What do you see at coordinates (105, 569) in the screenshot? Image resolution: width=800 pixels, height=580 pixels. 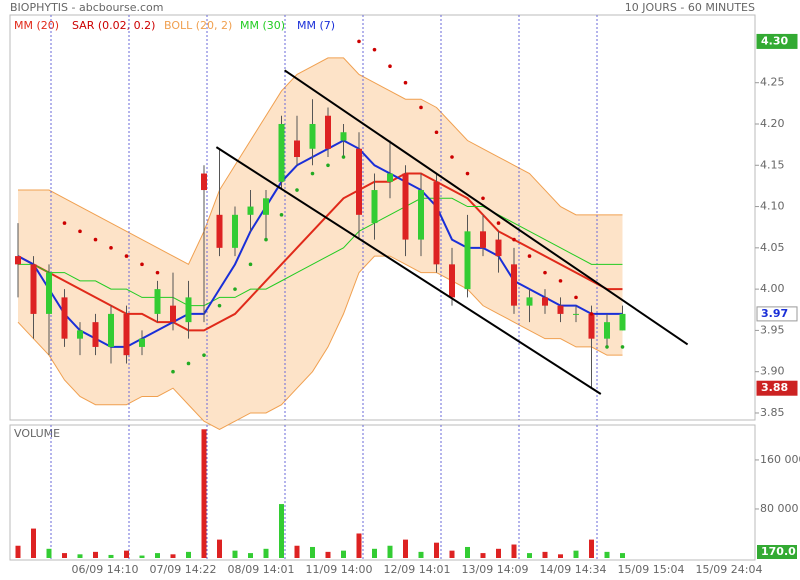 I see `x-tick-label: 06/09 14:10` at bounding box center [105, 569].